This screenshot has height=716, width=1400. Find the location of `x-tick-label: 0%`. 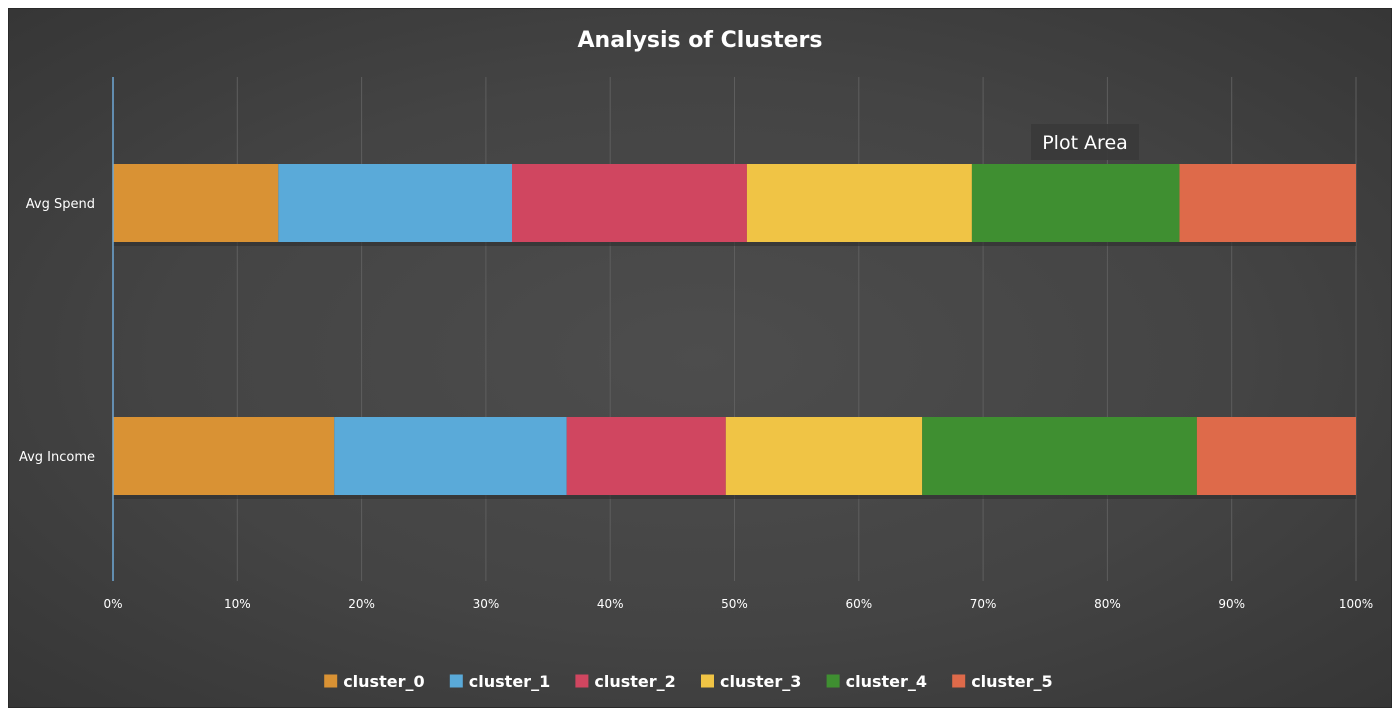

x-tick-label: 0% is located at coordinates (112, 604).